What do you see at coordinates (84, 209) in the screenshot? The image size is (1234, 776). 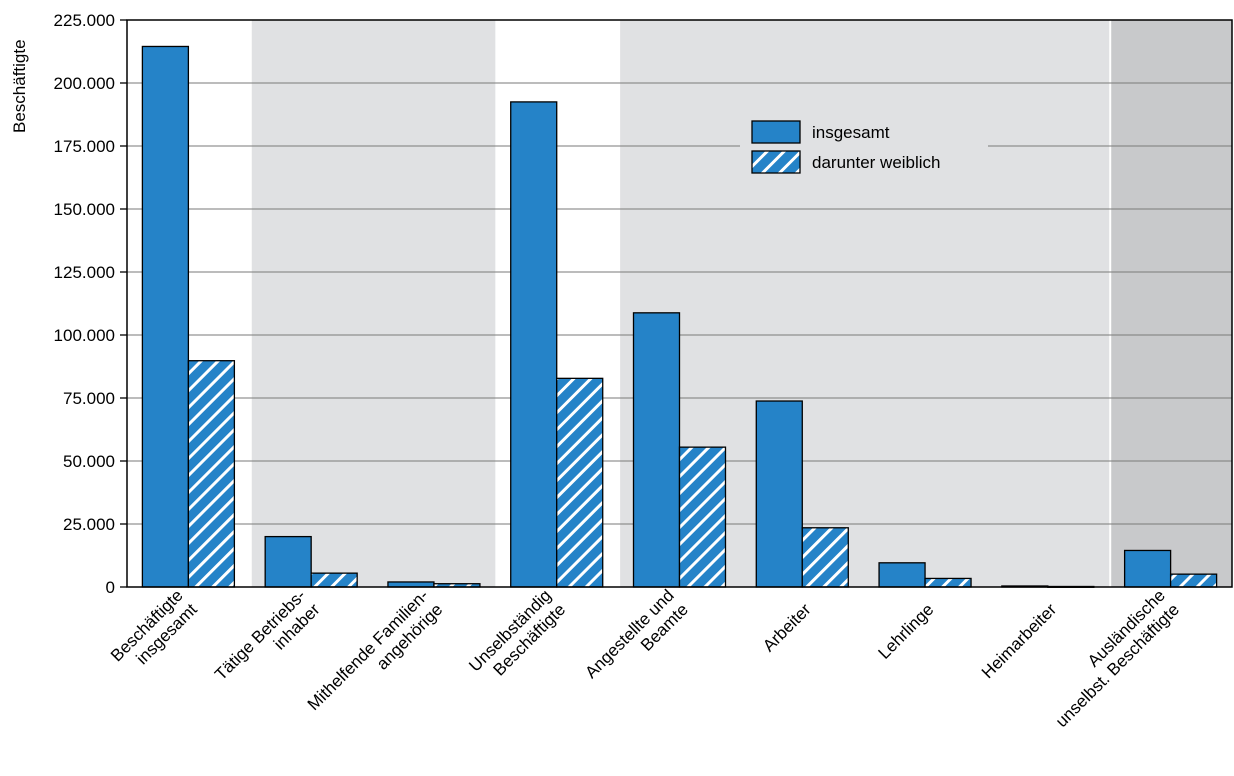 I see `y-tick-label: 150.000` at bounding box center [84, 209].